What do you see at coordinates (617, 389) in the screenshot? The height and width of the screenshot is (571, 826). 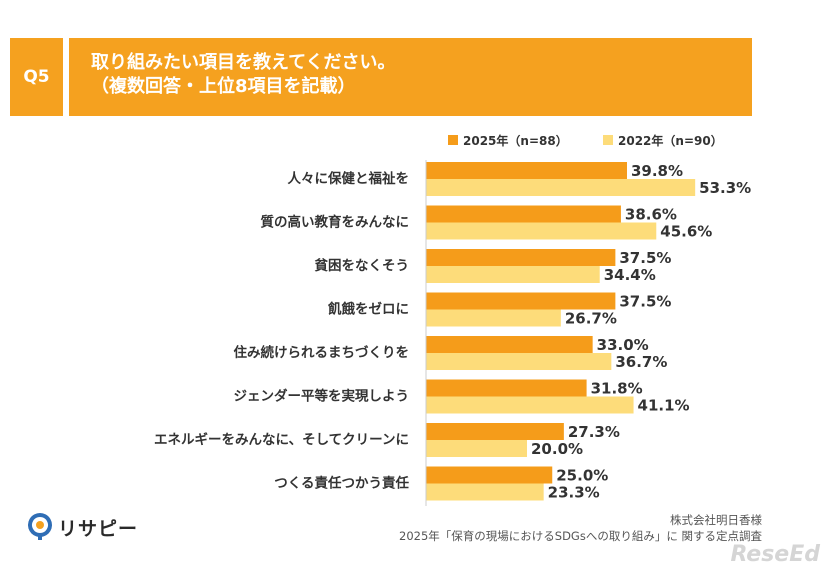 I see `value-label-2025: 31.8%` at bounding box center [617, 389].